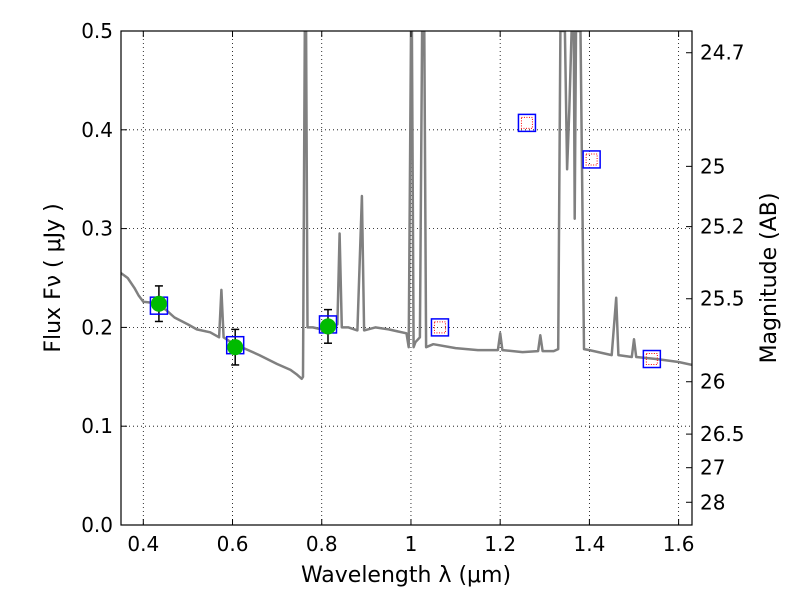 The height and width of the screenshot is (600, 800). Describe the element at coordinates (722, 434) in the screenshot. I see `y2-tick-label: 26.5` at that location.